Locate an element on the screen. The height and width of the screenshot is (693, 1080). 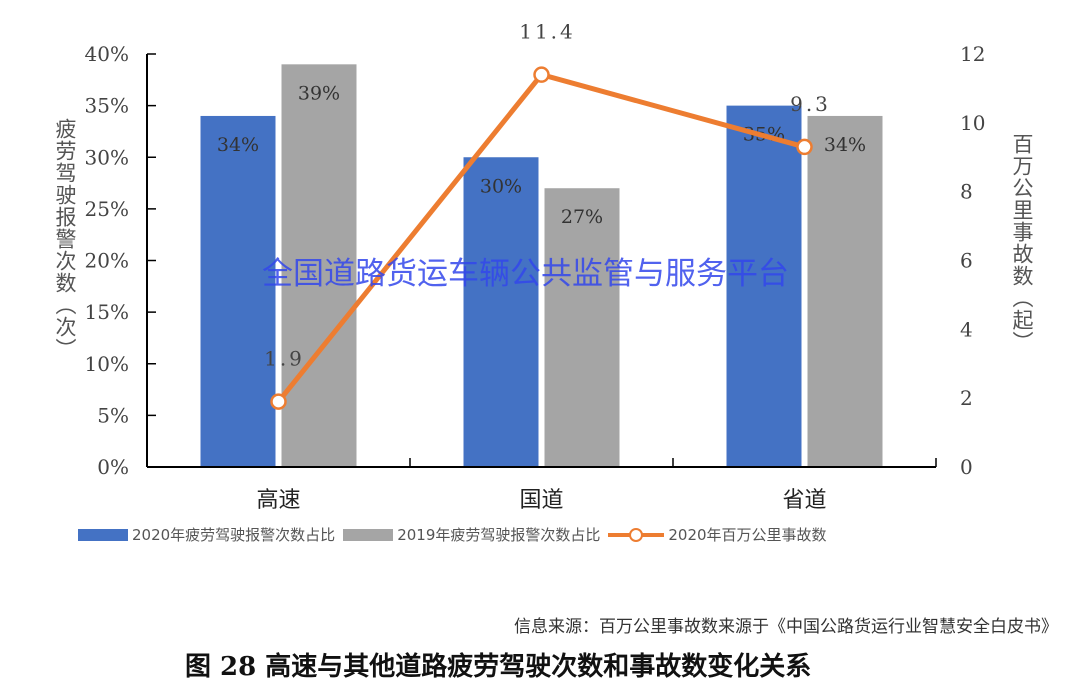
legend-swatch-blue is located at coordinates (103, 534).